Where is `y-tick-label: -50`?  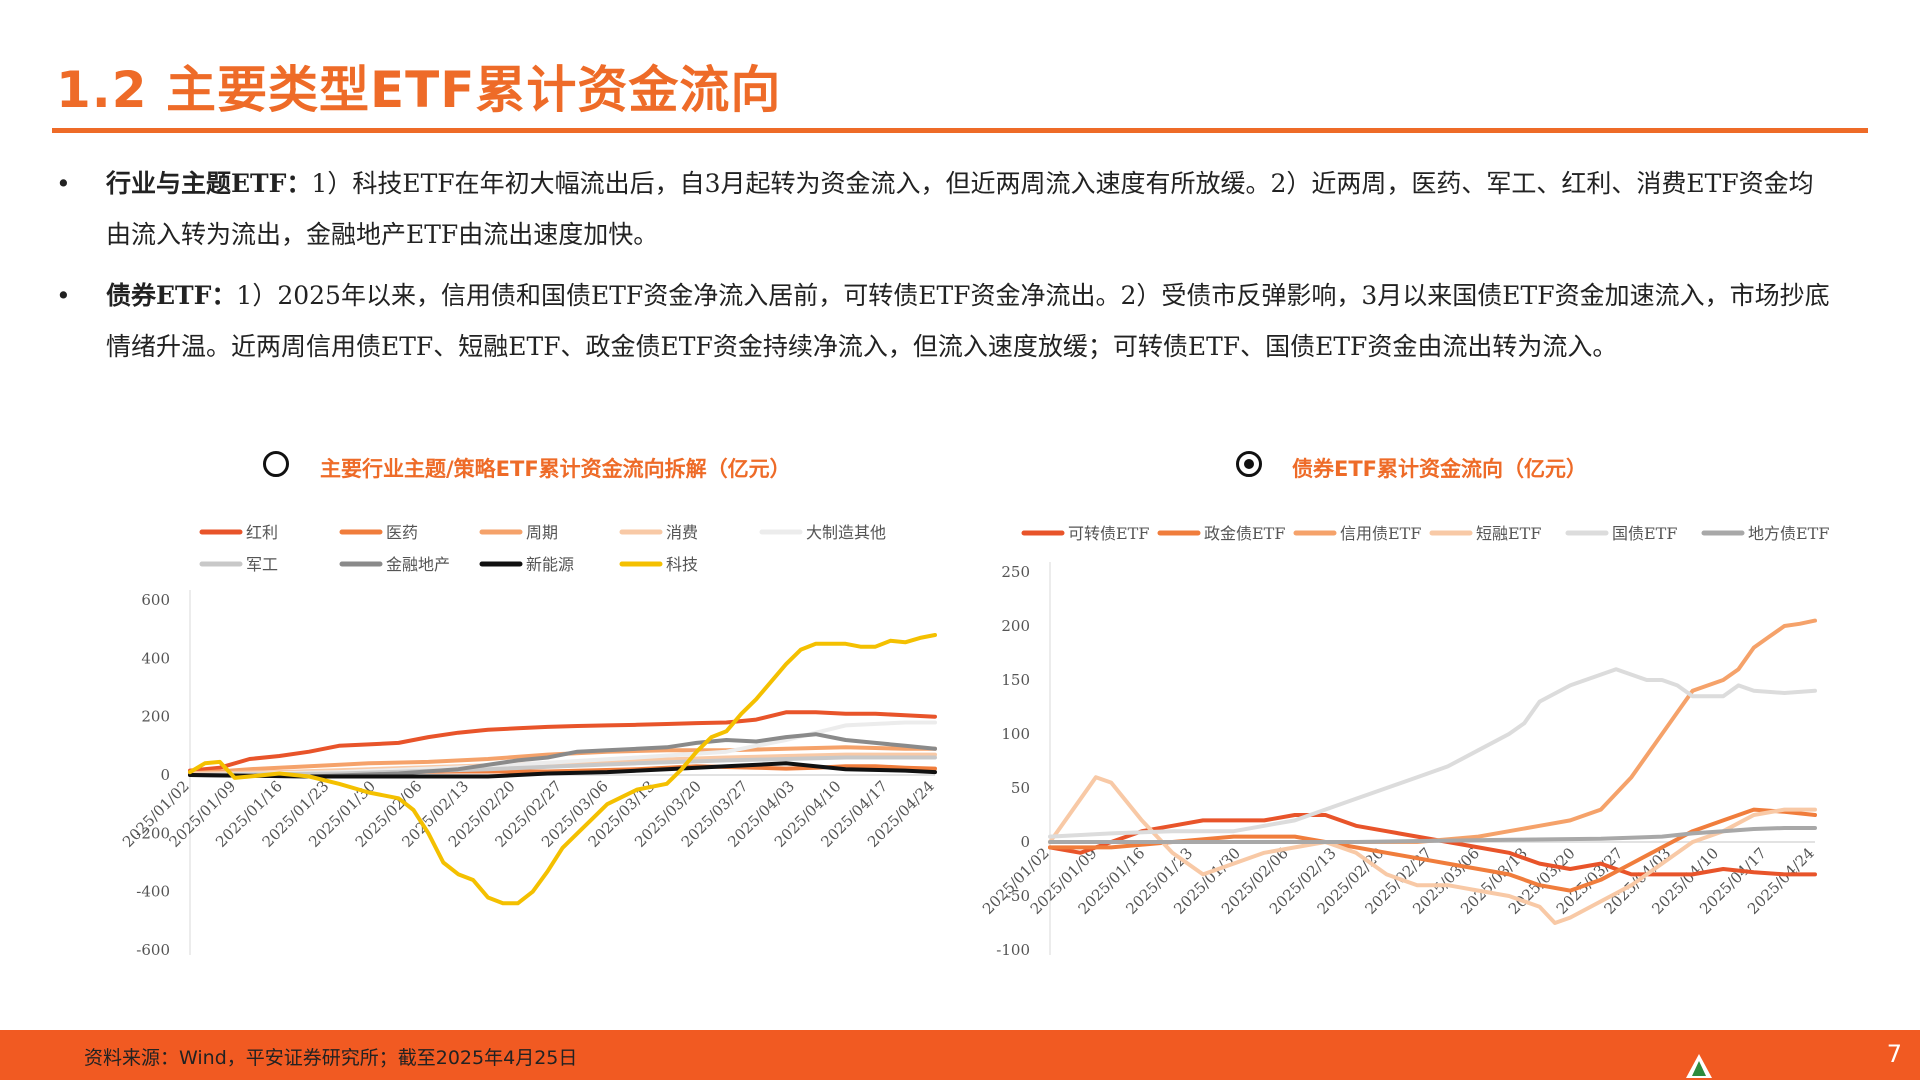
y-tick-label: -50 is located at coordinates (1018, 896).